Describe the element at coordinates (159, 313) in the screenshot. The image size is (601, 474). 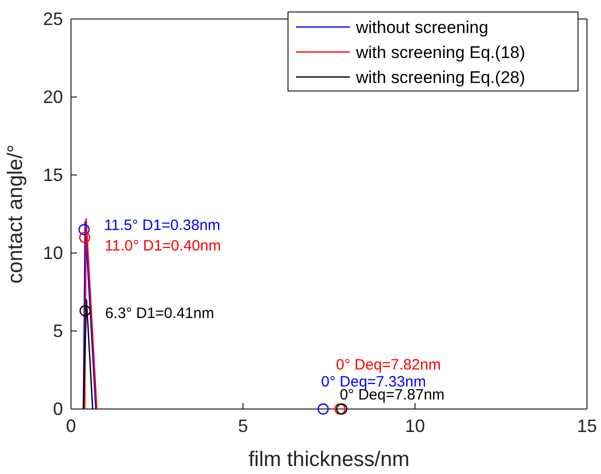
I see `annotation: 6.3° D1=0.41nm` at that location.